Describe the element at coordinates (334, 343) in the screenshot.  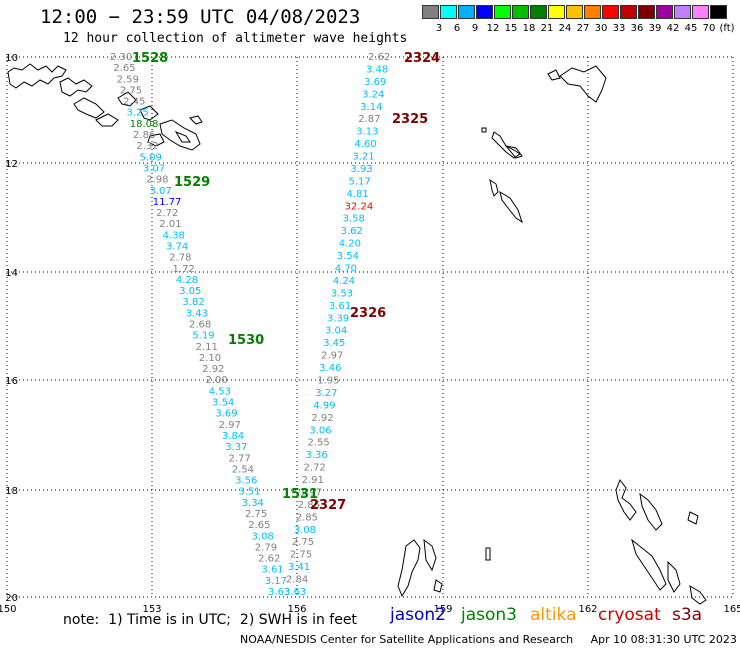
I see `swh-reading: 3.45` at that location.